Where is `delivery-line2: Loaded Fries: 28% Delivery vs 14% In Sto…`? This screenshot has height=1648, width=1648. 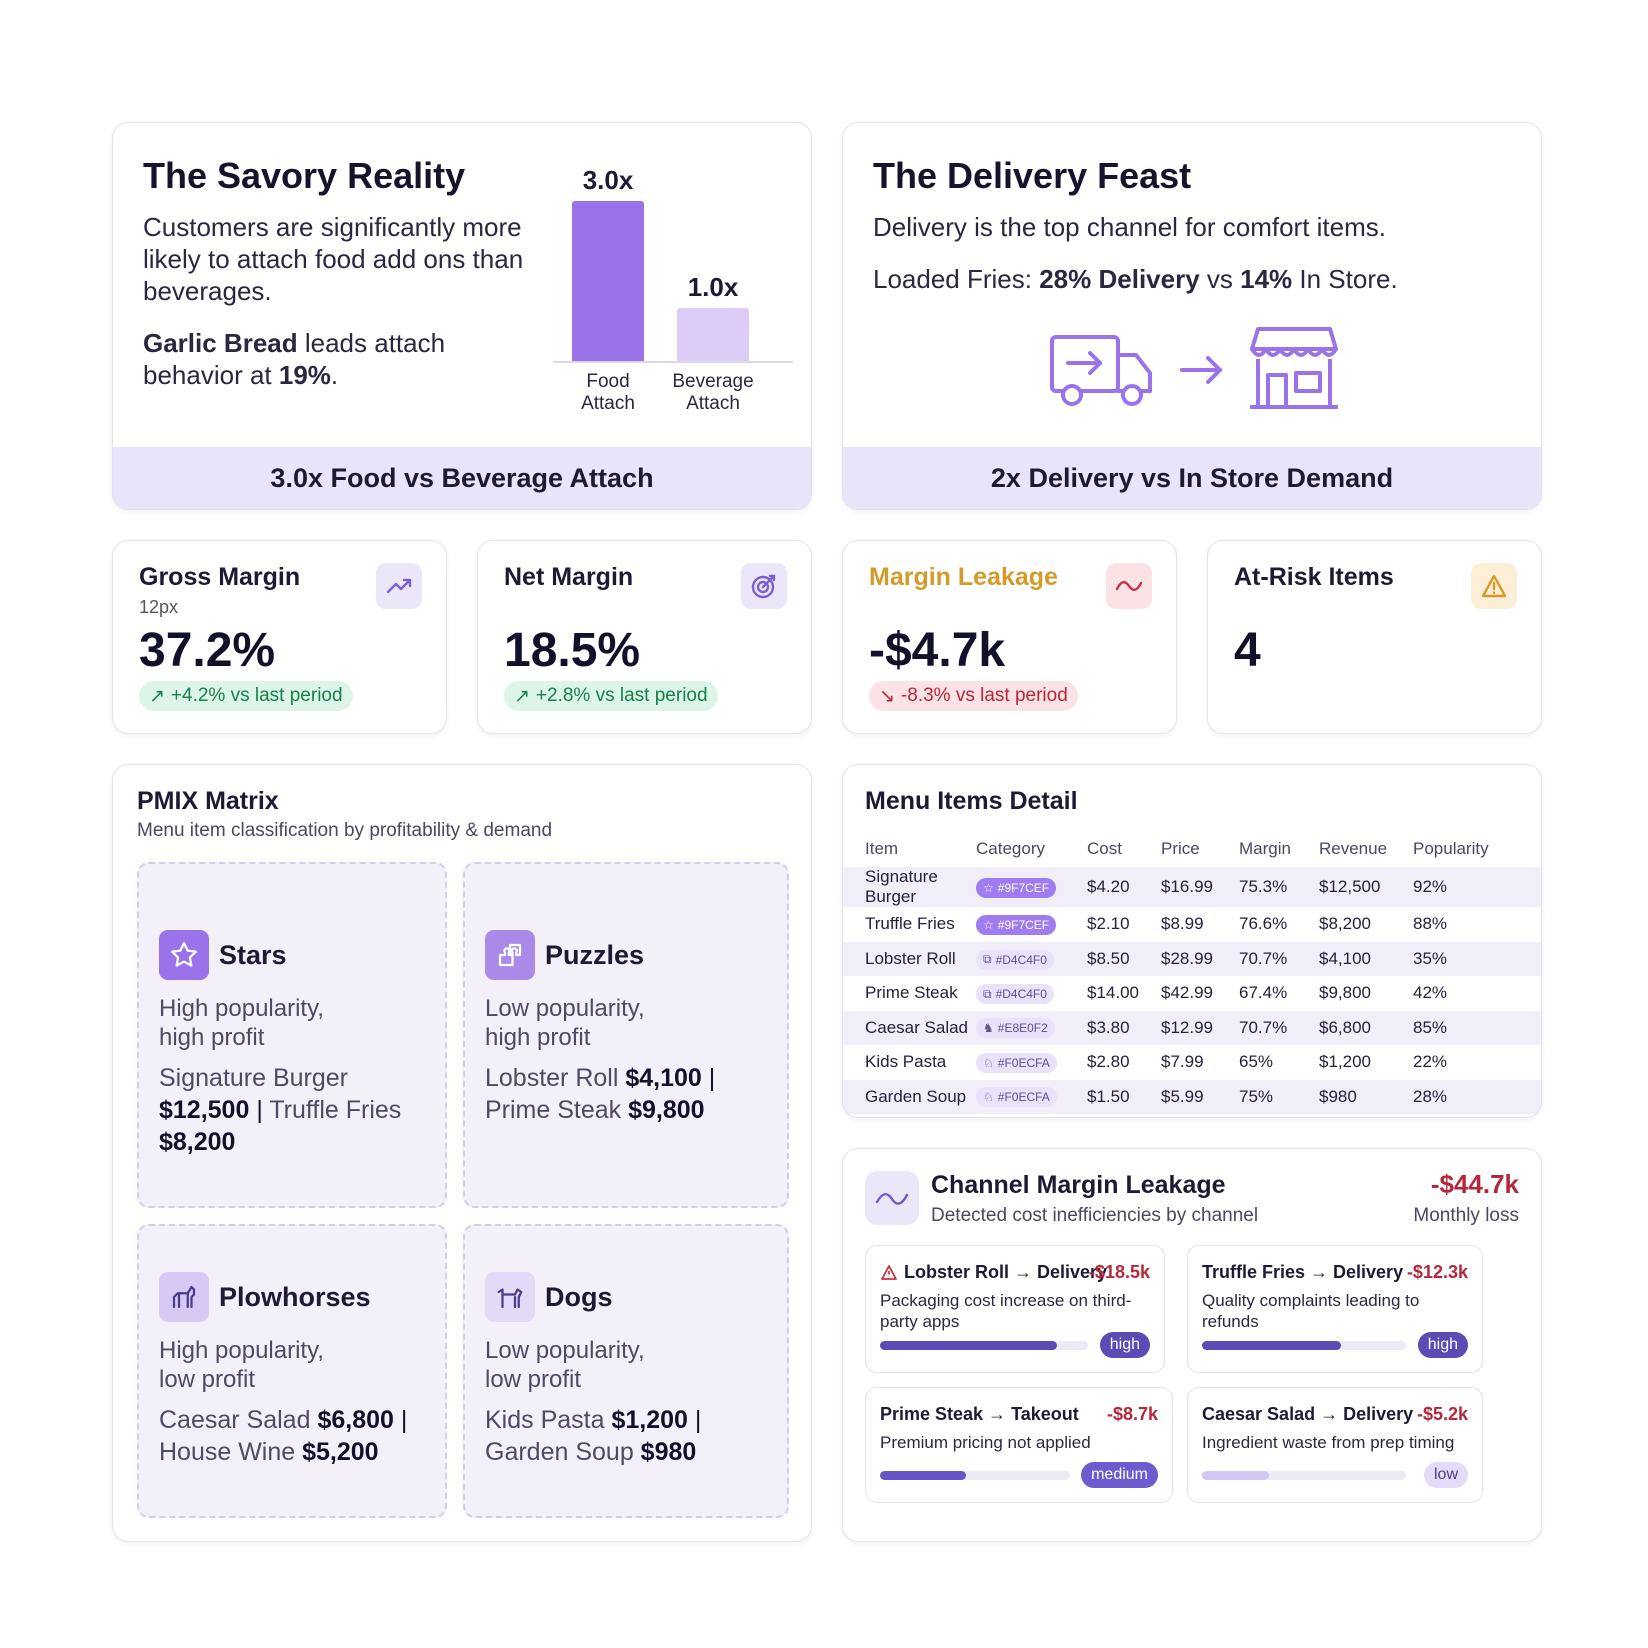 delivery-line2: Loaded Fries: 28% Delivery vs 14% In Sto… is located at coordinates (1135, 279).